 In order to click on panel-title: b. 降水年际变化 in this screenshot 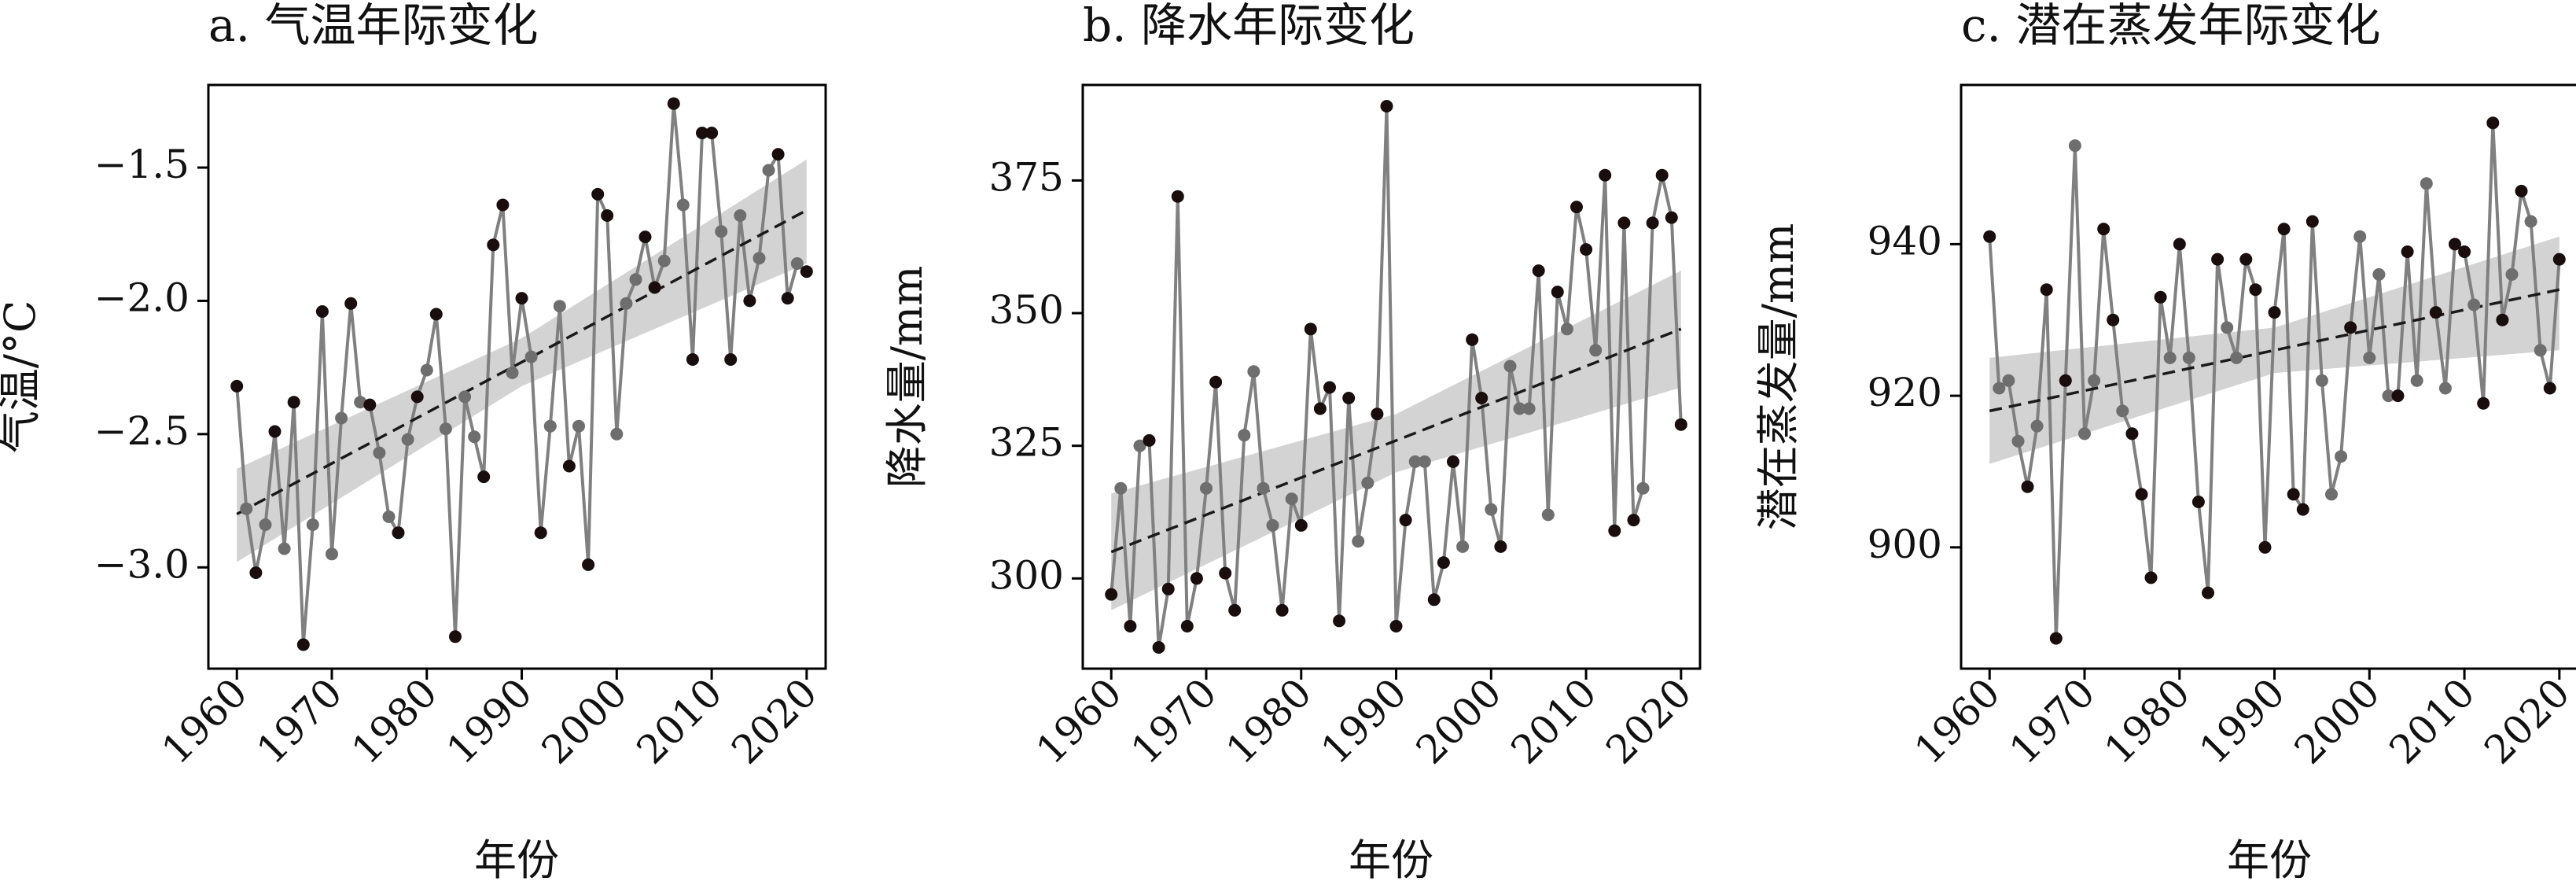, I will do `click(1249, 26)`.